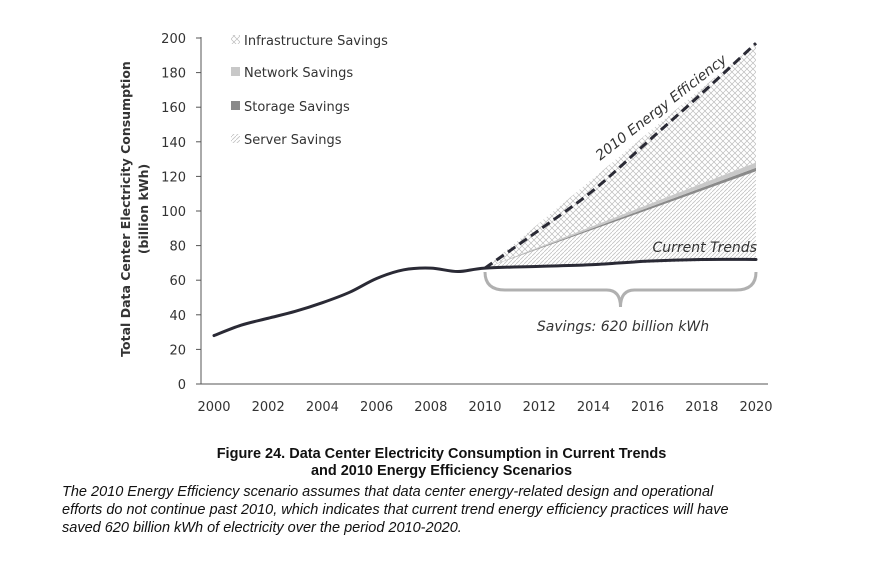 Image resolution: width=883 pixels, height=561 pixels. Describe the element at coordinates (182, 385) in the screenshot. I see `y-tick-label: 0` at that location.